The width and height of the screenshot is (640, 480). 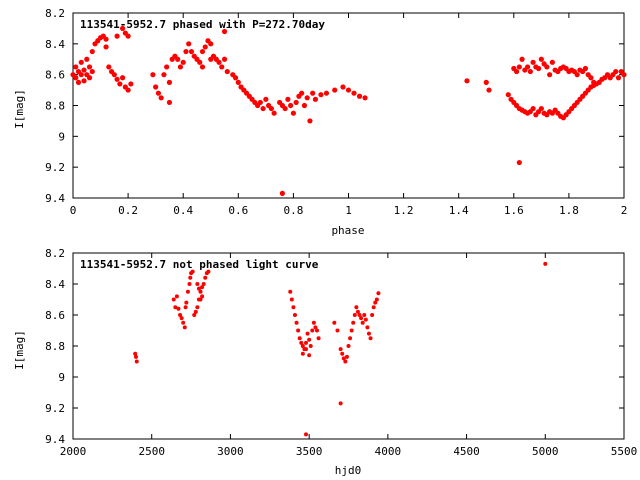 I want to click on x-tick-label: 1, so click(x=348, y=210).